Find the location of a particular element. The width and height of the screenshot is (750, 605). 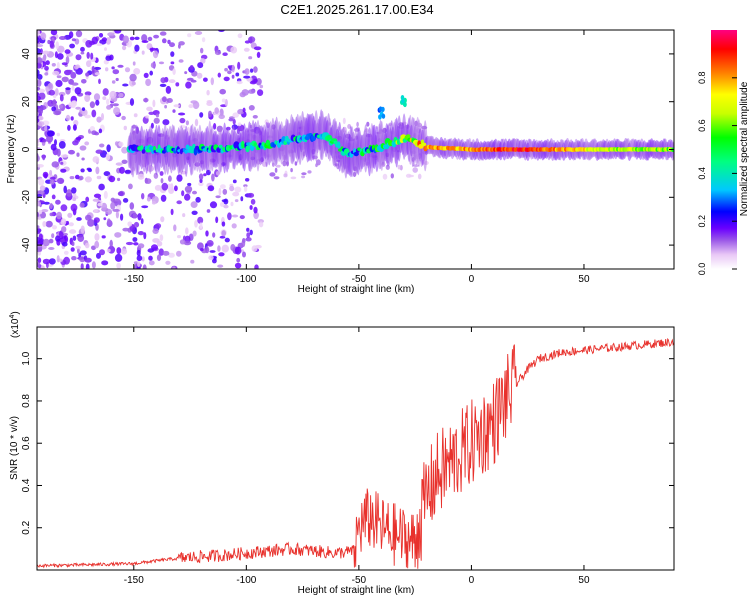

y-tick-label: 0.4 is located at coordinates (26, 485).